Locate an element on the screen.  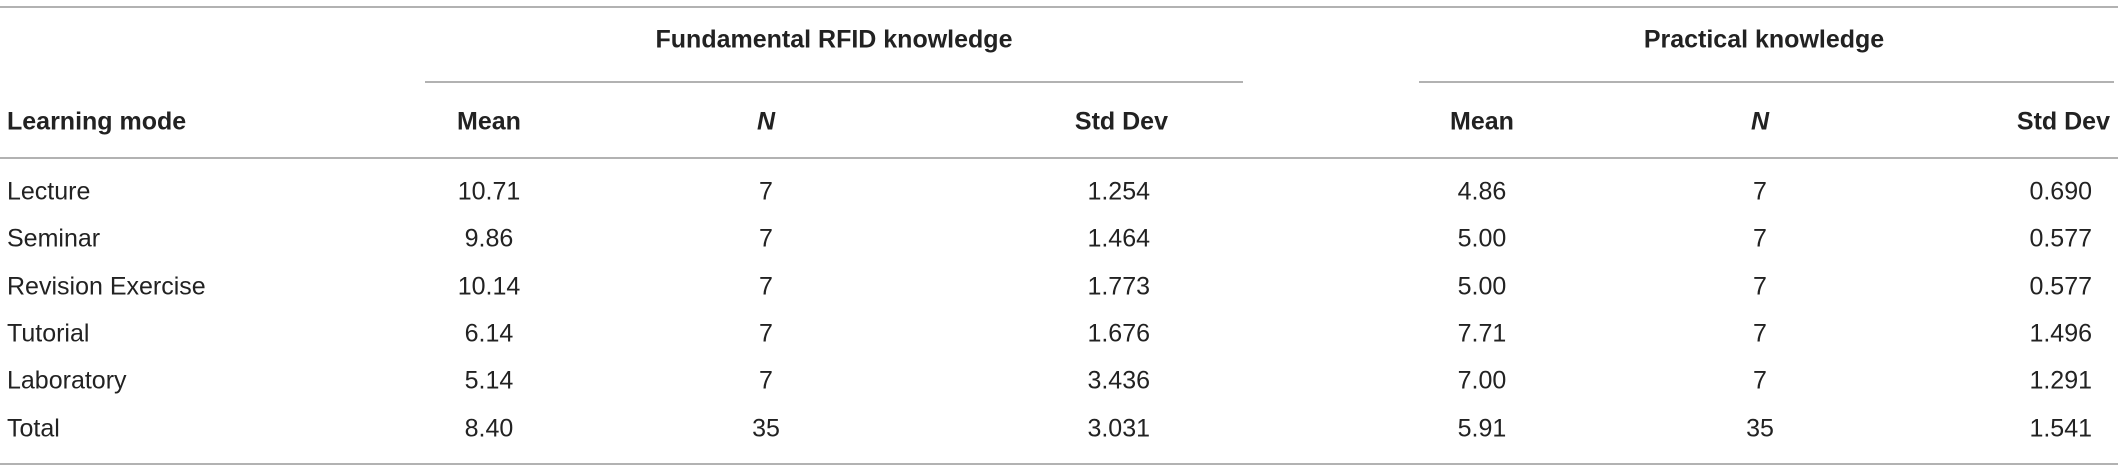
cell: 1.541 is located at coordinates (2060, 429).